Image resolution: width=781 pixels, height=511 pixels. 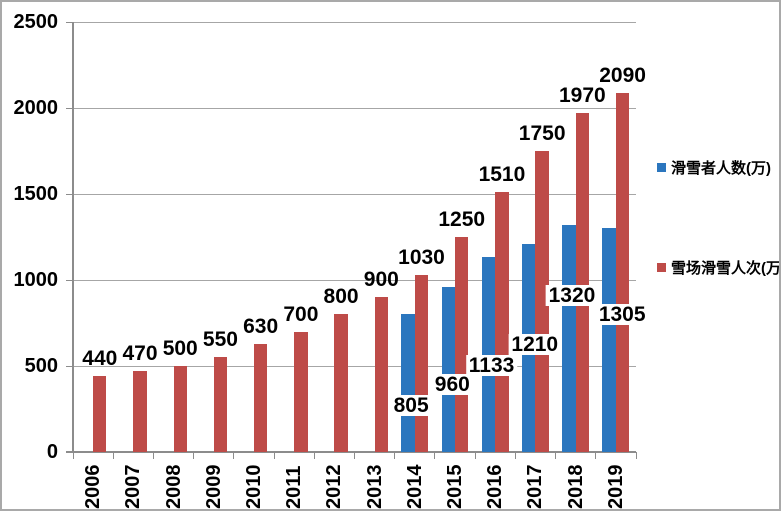 What do you see at coordinates (180, 348) in the screenshot?
I see `label-visits-2008: 500` at bounding box center [180, 348].